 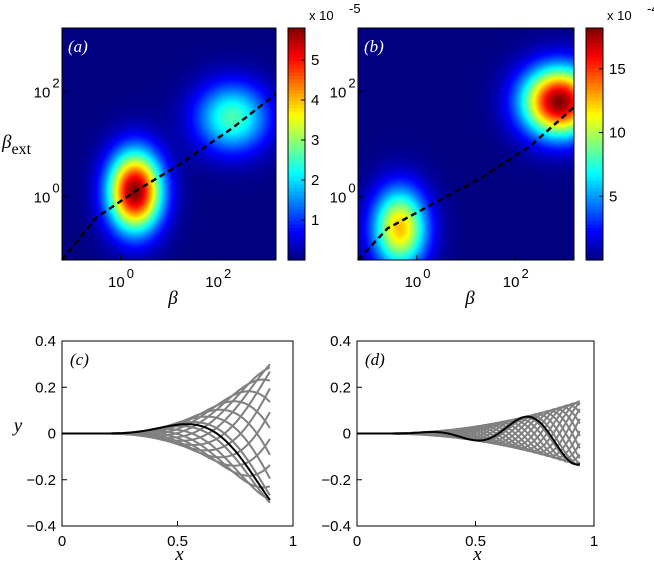 I want to click on y-tick-c-2: 0, so click(x=52, y=434).